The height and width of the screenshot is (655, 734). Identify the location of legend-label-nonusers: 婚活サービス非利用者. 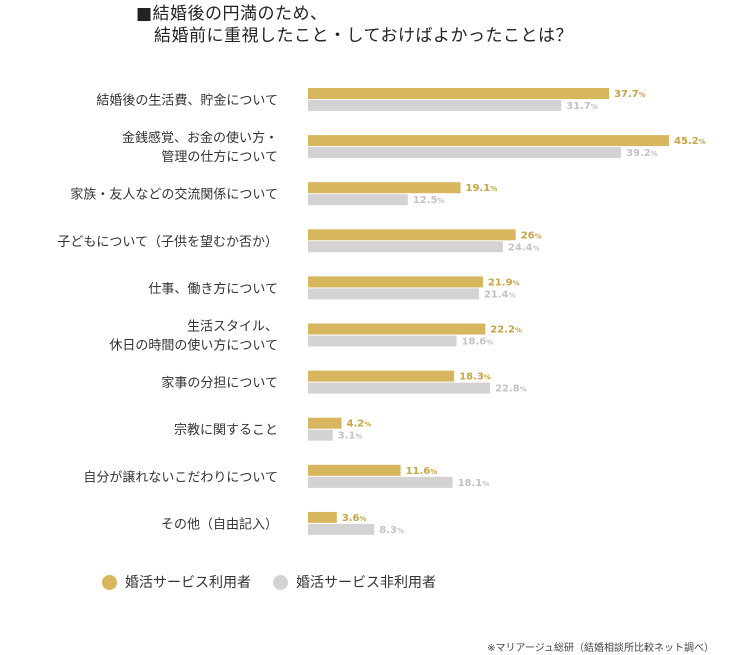
(366, 583).